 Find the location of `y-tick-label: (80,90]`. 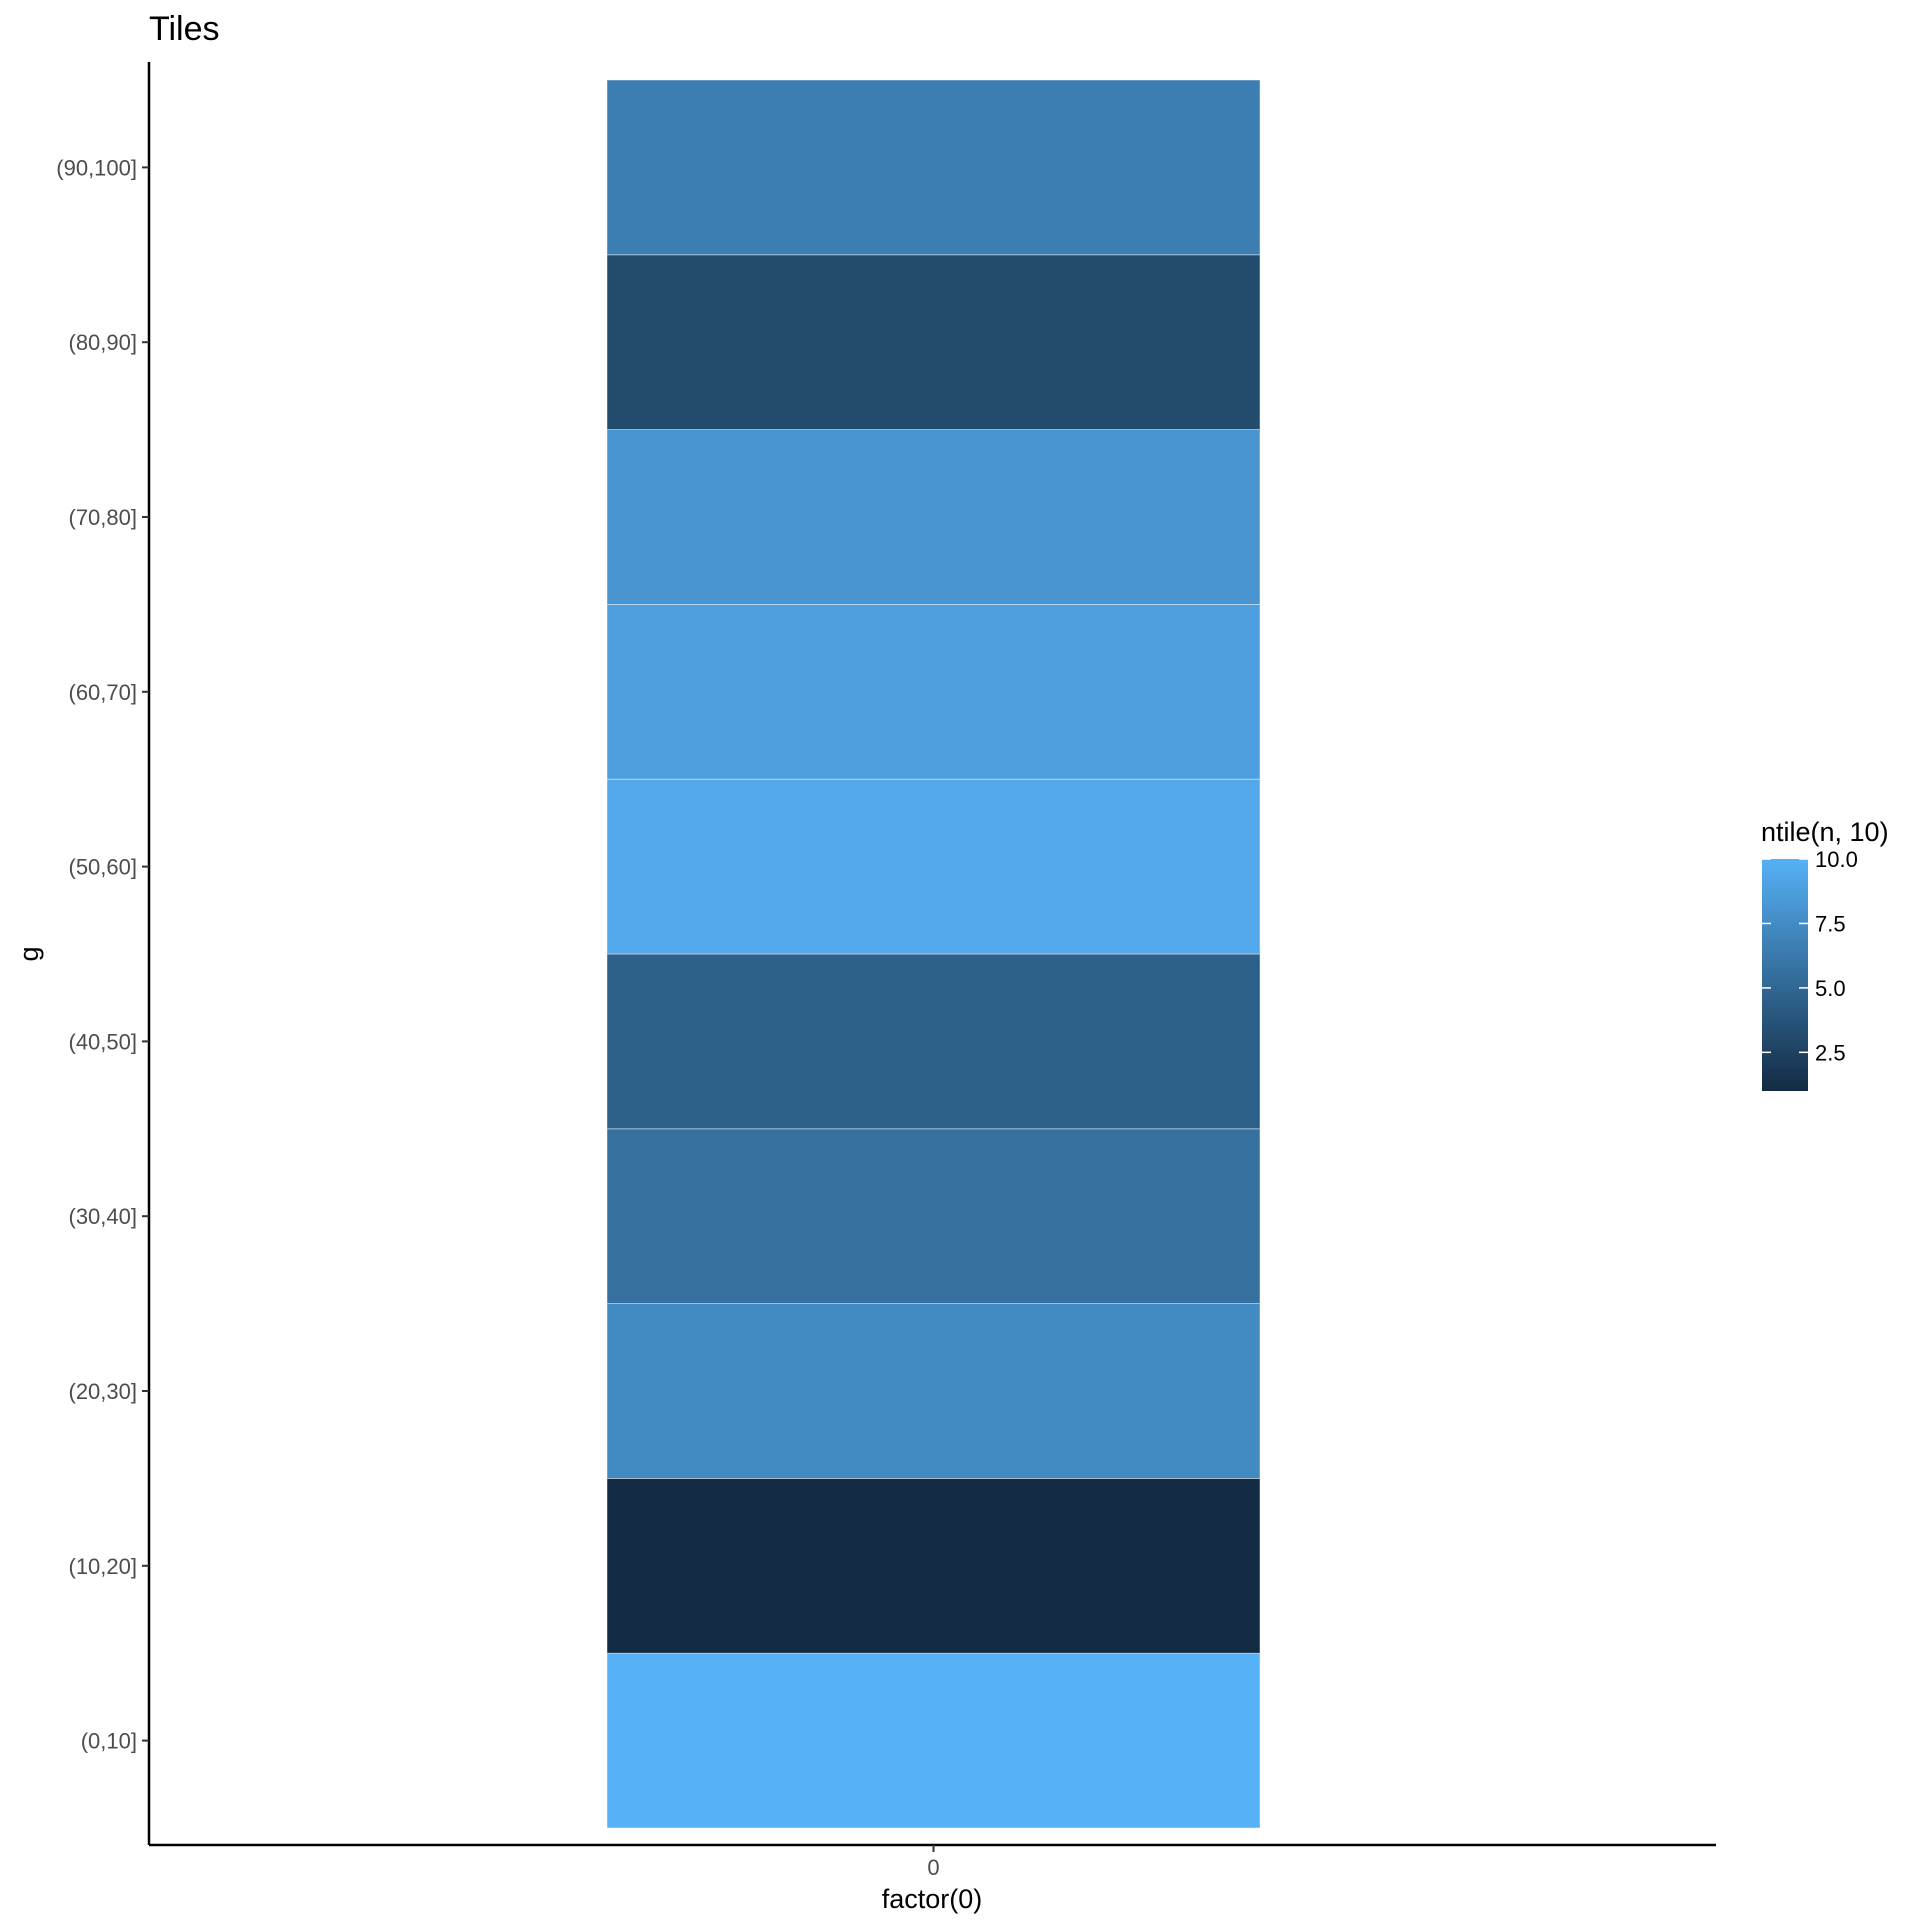

y-tick-label: (80,90] is located at coordinates (103, 342).